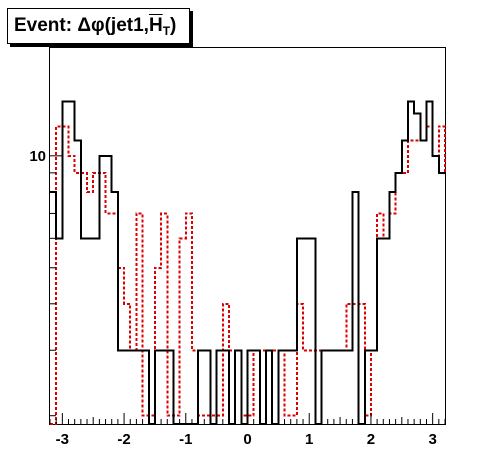 This screenshot has width=496, height=472. Describe the element at coordinates (62, 439) in the screenshot. I see `x-tick-label: -3` at that location.